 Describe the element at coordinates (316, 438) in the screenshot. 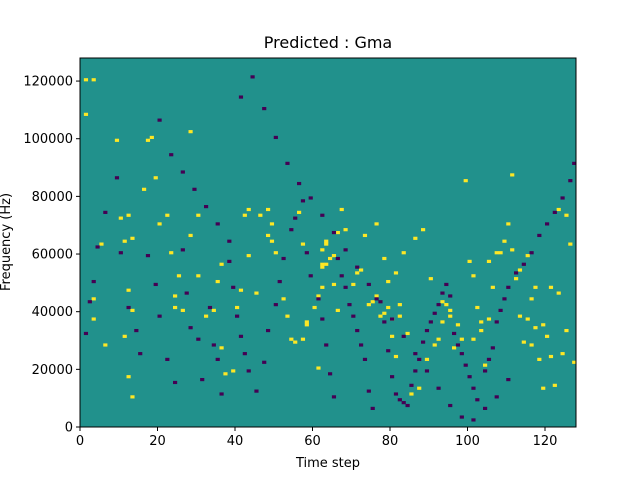

I see `x-axis: 0 20 40 60 80 100 120` at that location.